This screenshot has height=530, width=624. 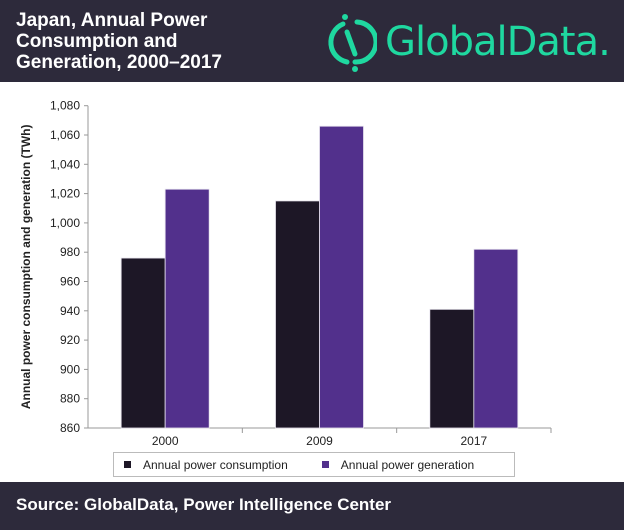 What do you see at coordinates (65, 135) in the screenshot?
I see `y-tick-label: 1,060` at bounding box center [65, 135].